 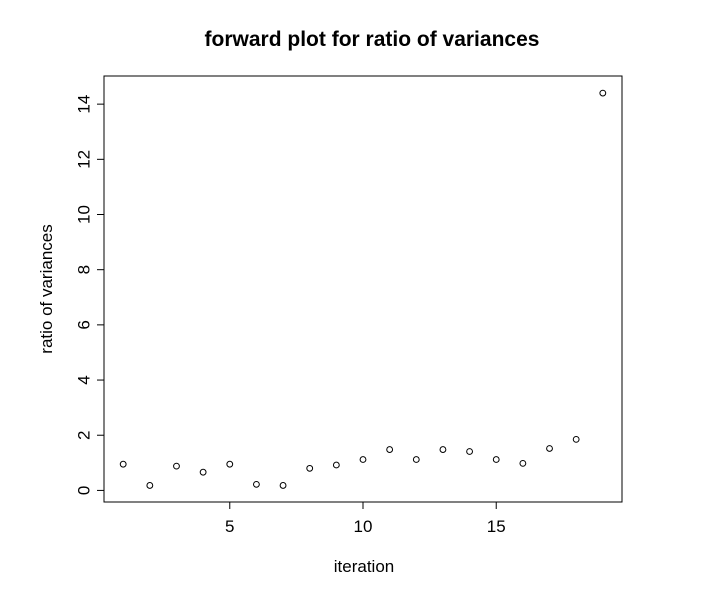 What do you see at coordinates (84, 104) in the screenshot?
I see `y-tick-label: 14` at bounding box center [84, 104].